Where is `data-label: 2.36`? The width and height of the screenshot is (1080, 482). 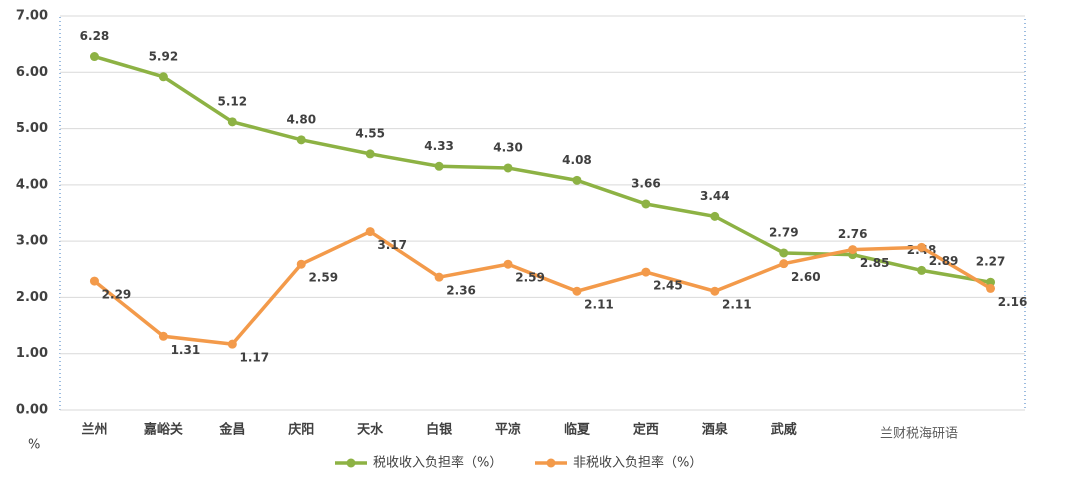
data-label: 2.36 is located at coordinates (461, 291).